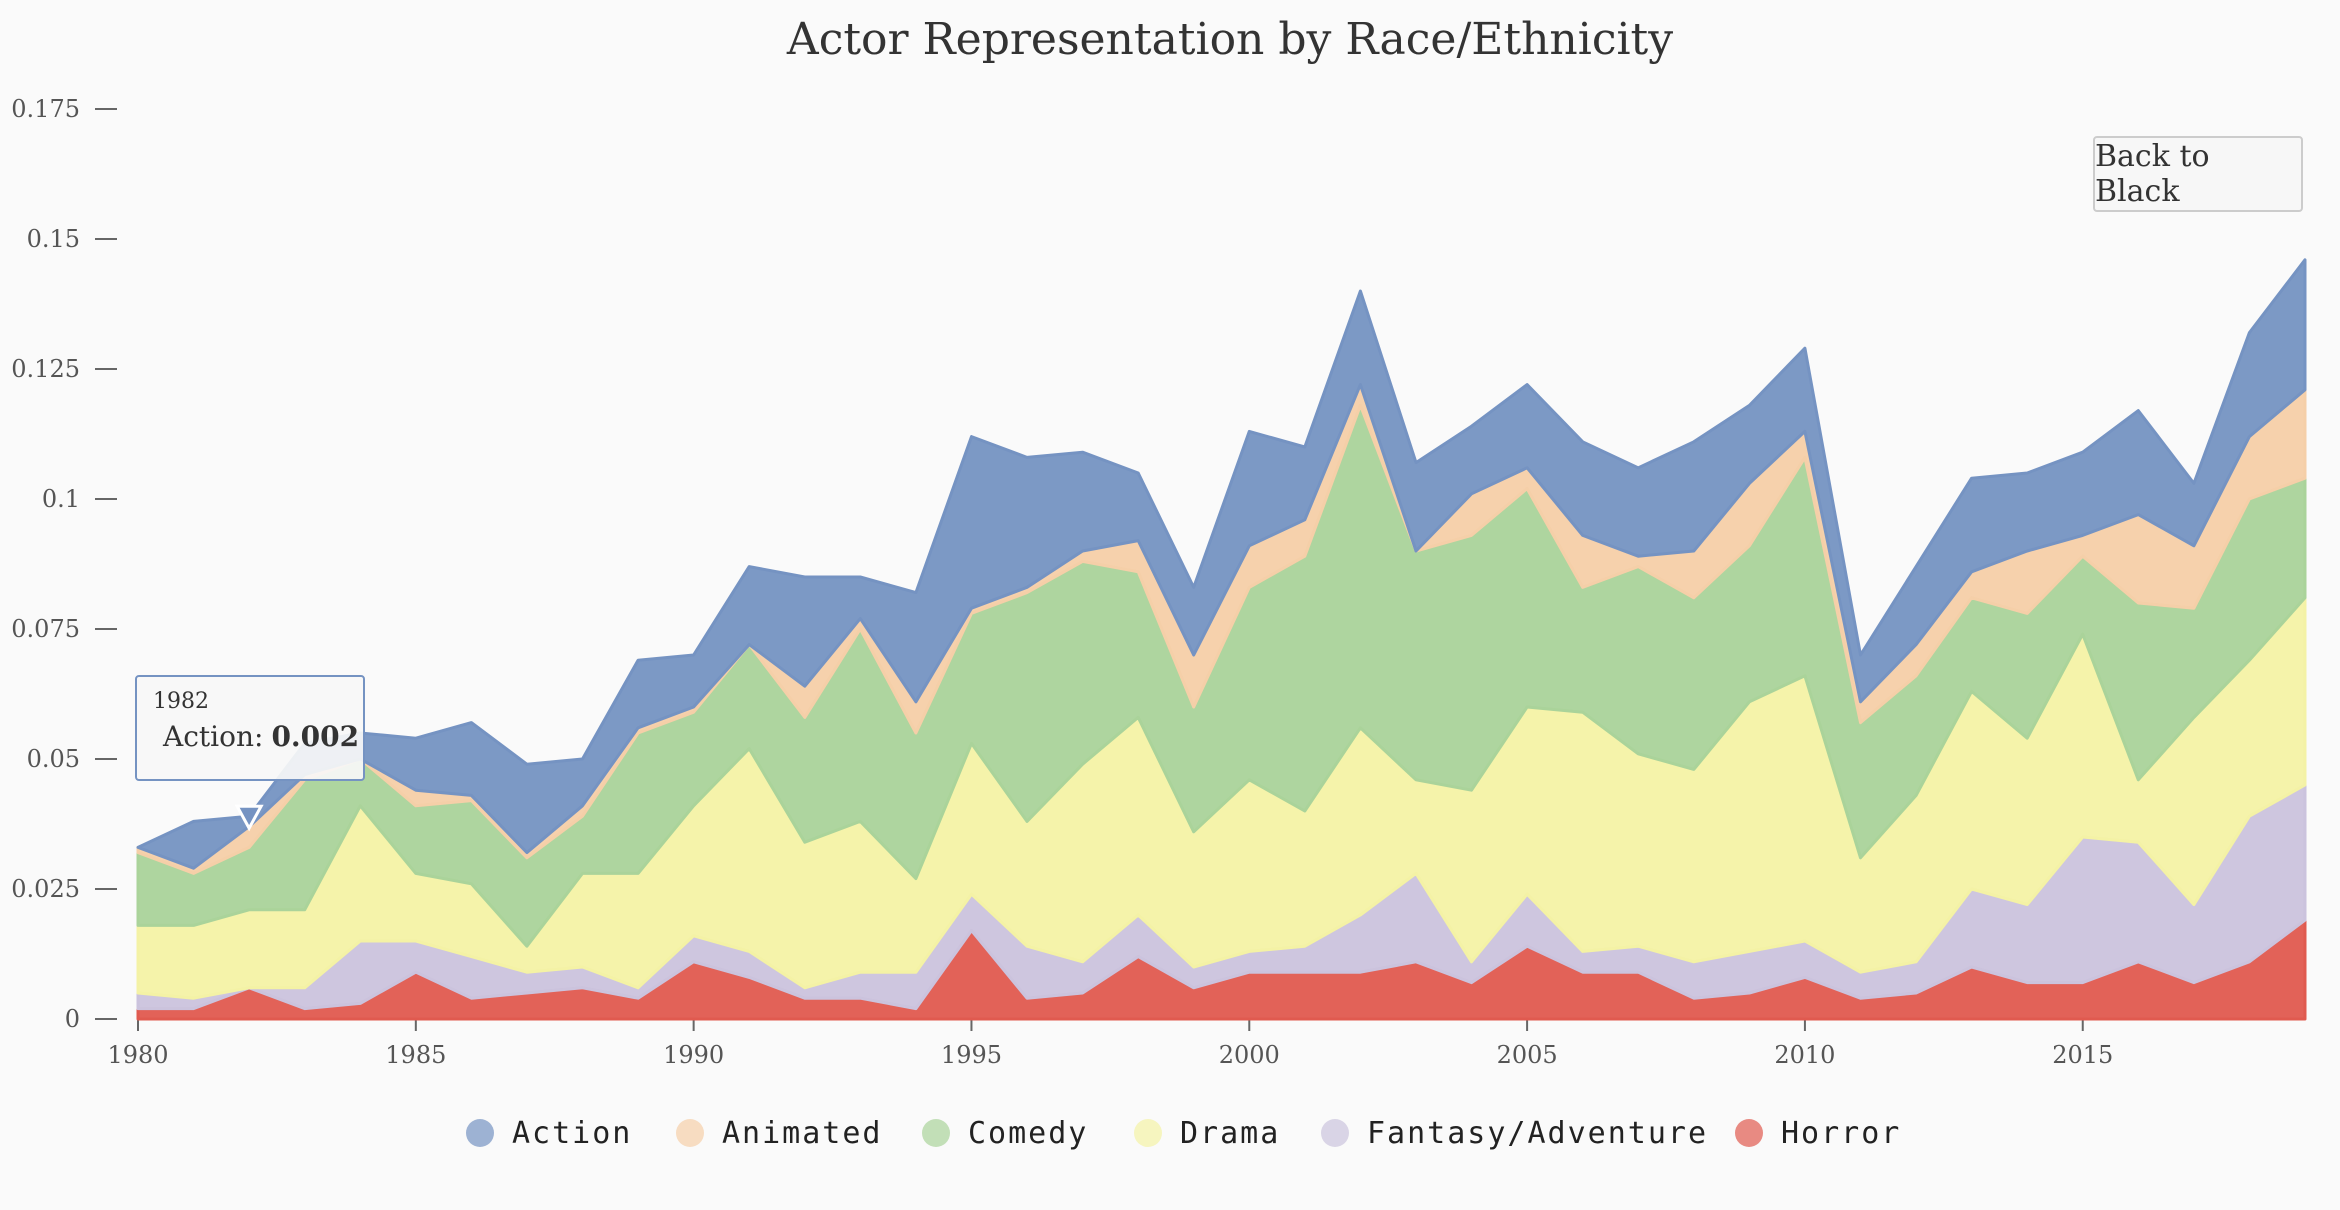 The width and height of the screenshot is (2340, 1210). Describe the element at coordinates (53, 239) in the screenshot. I see `y-tick-label: 0.15` at that location.